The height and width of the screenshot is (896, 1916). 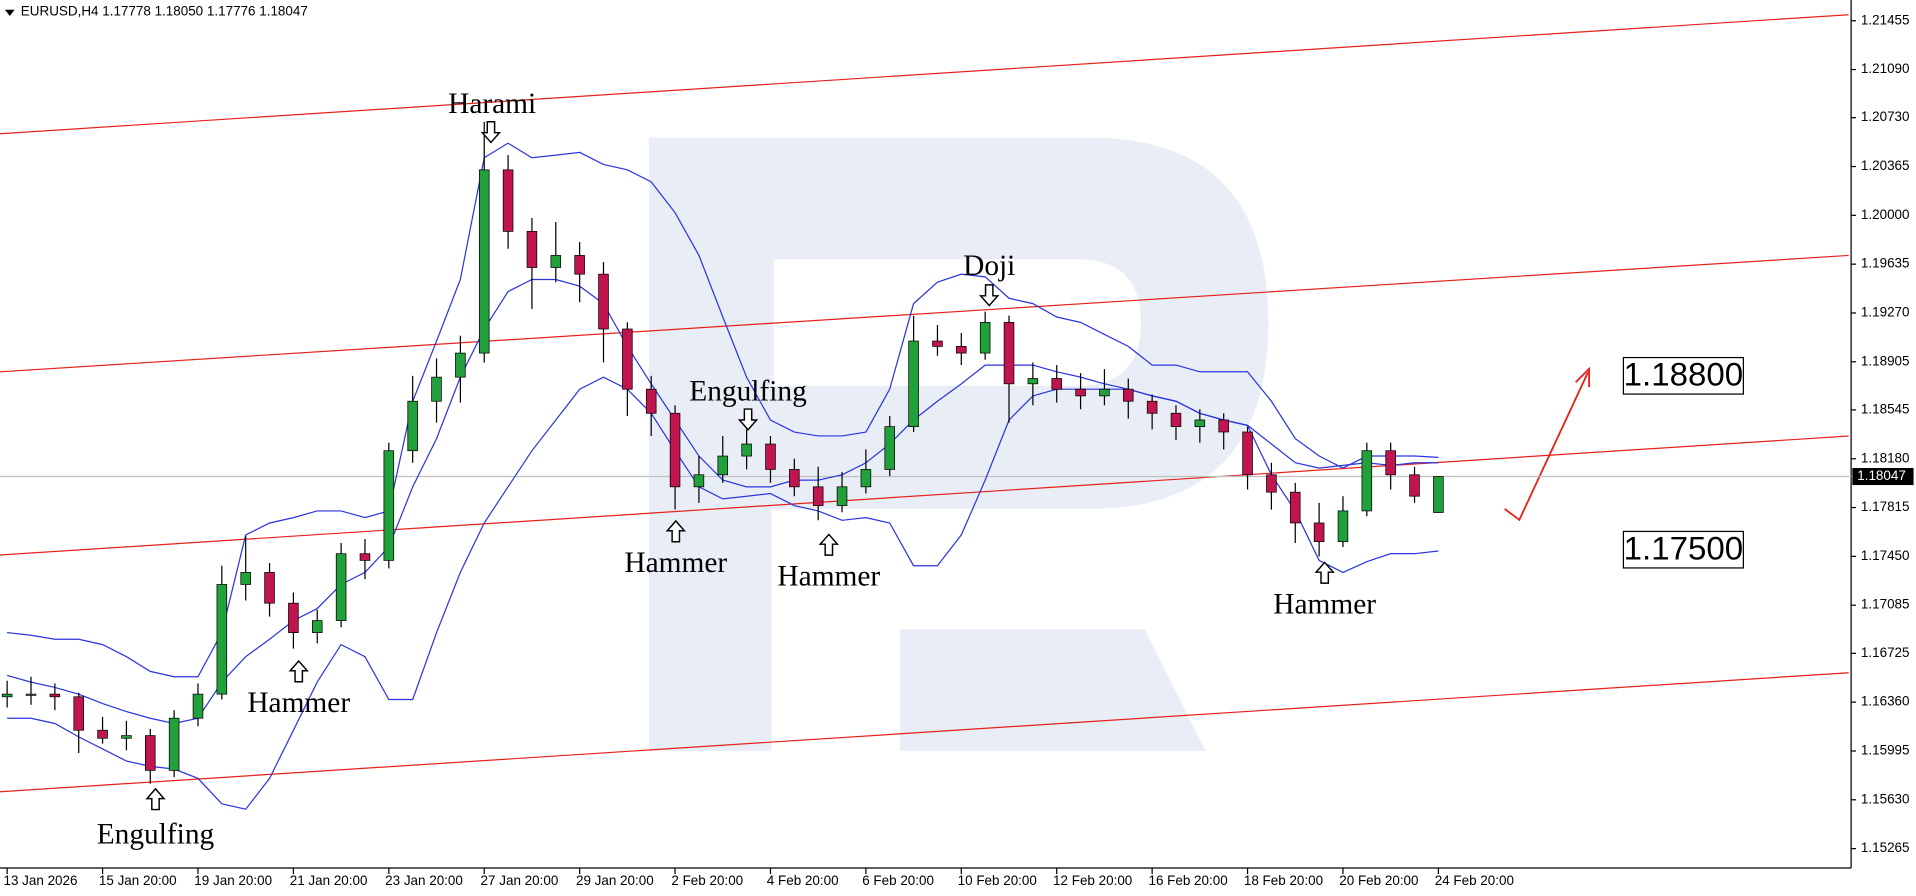 I want to click on y-tick-label: 1.15265, so click(x=1885, y=847).